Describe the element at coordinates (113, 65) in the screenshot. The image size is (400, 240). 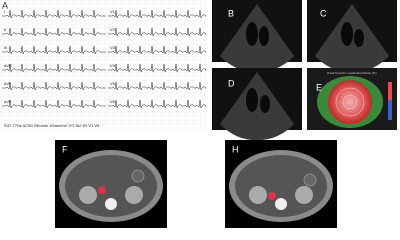
I see `lead-label: V4` at that location.